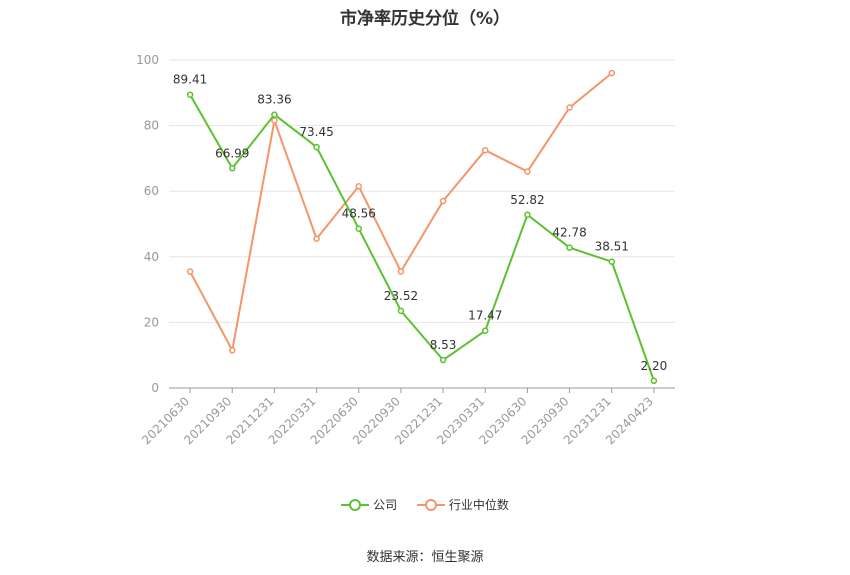 The image size is (850, 575). Describe the element at coordinates (151, 257) in the screenshot. I see `y-tick-label: 40` at that location.